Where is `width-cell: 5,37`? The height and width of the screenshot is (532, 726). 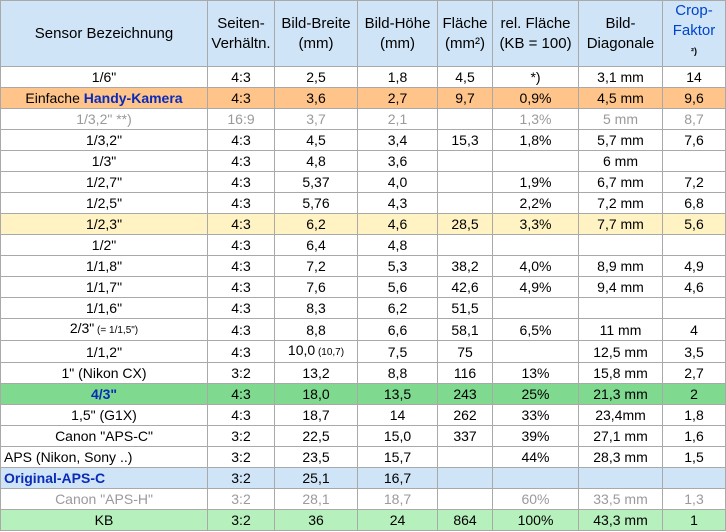 width-cell: 5,37 is located at coordinates (316, 182).